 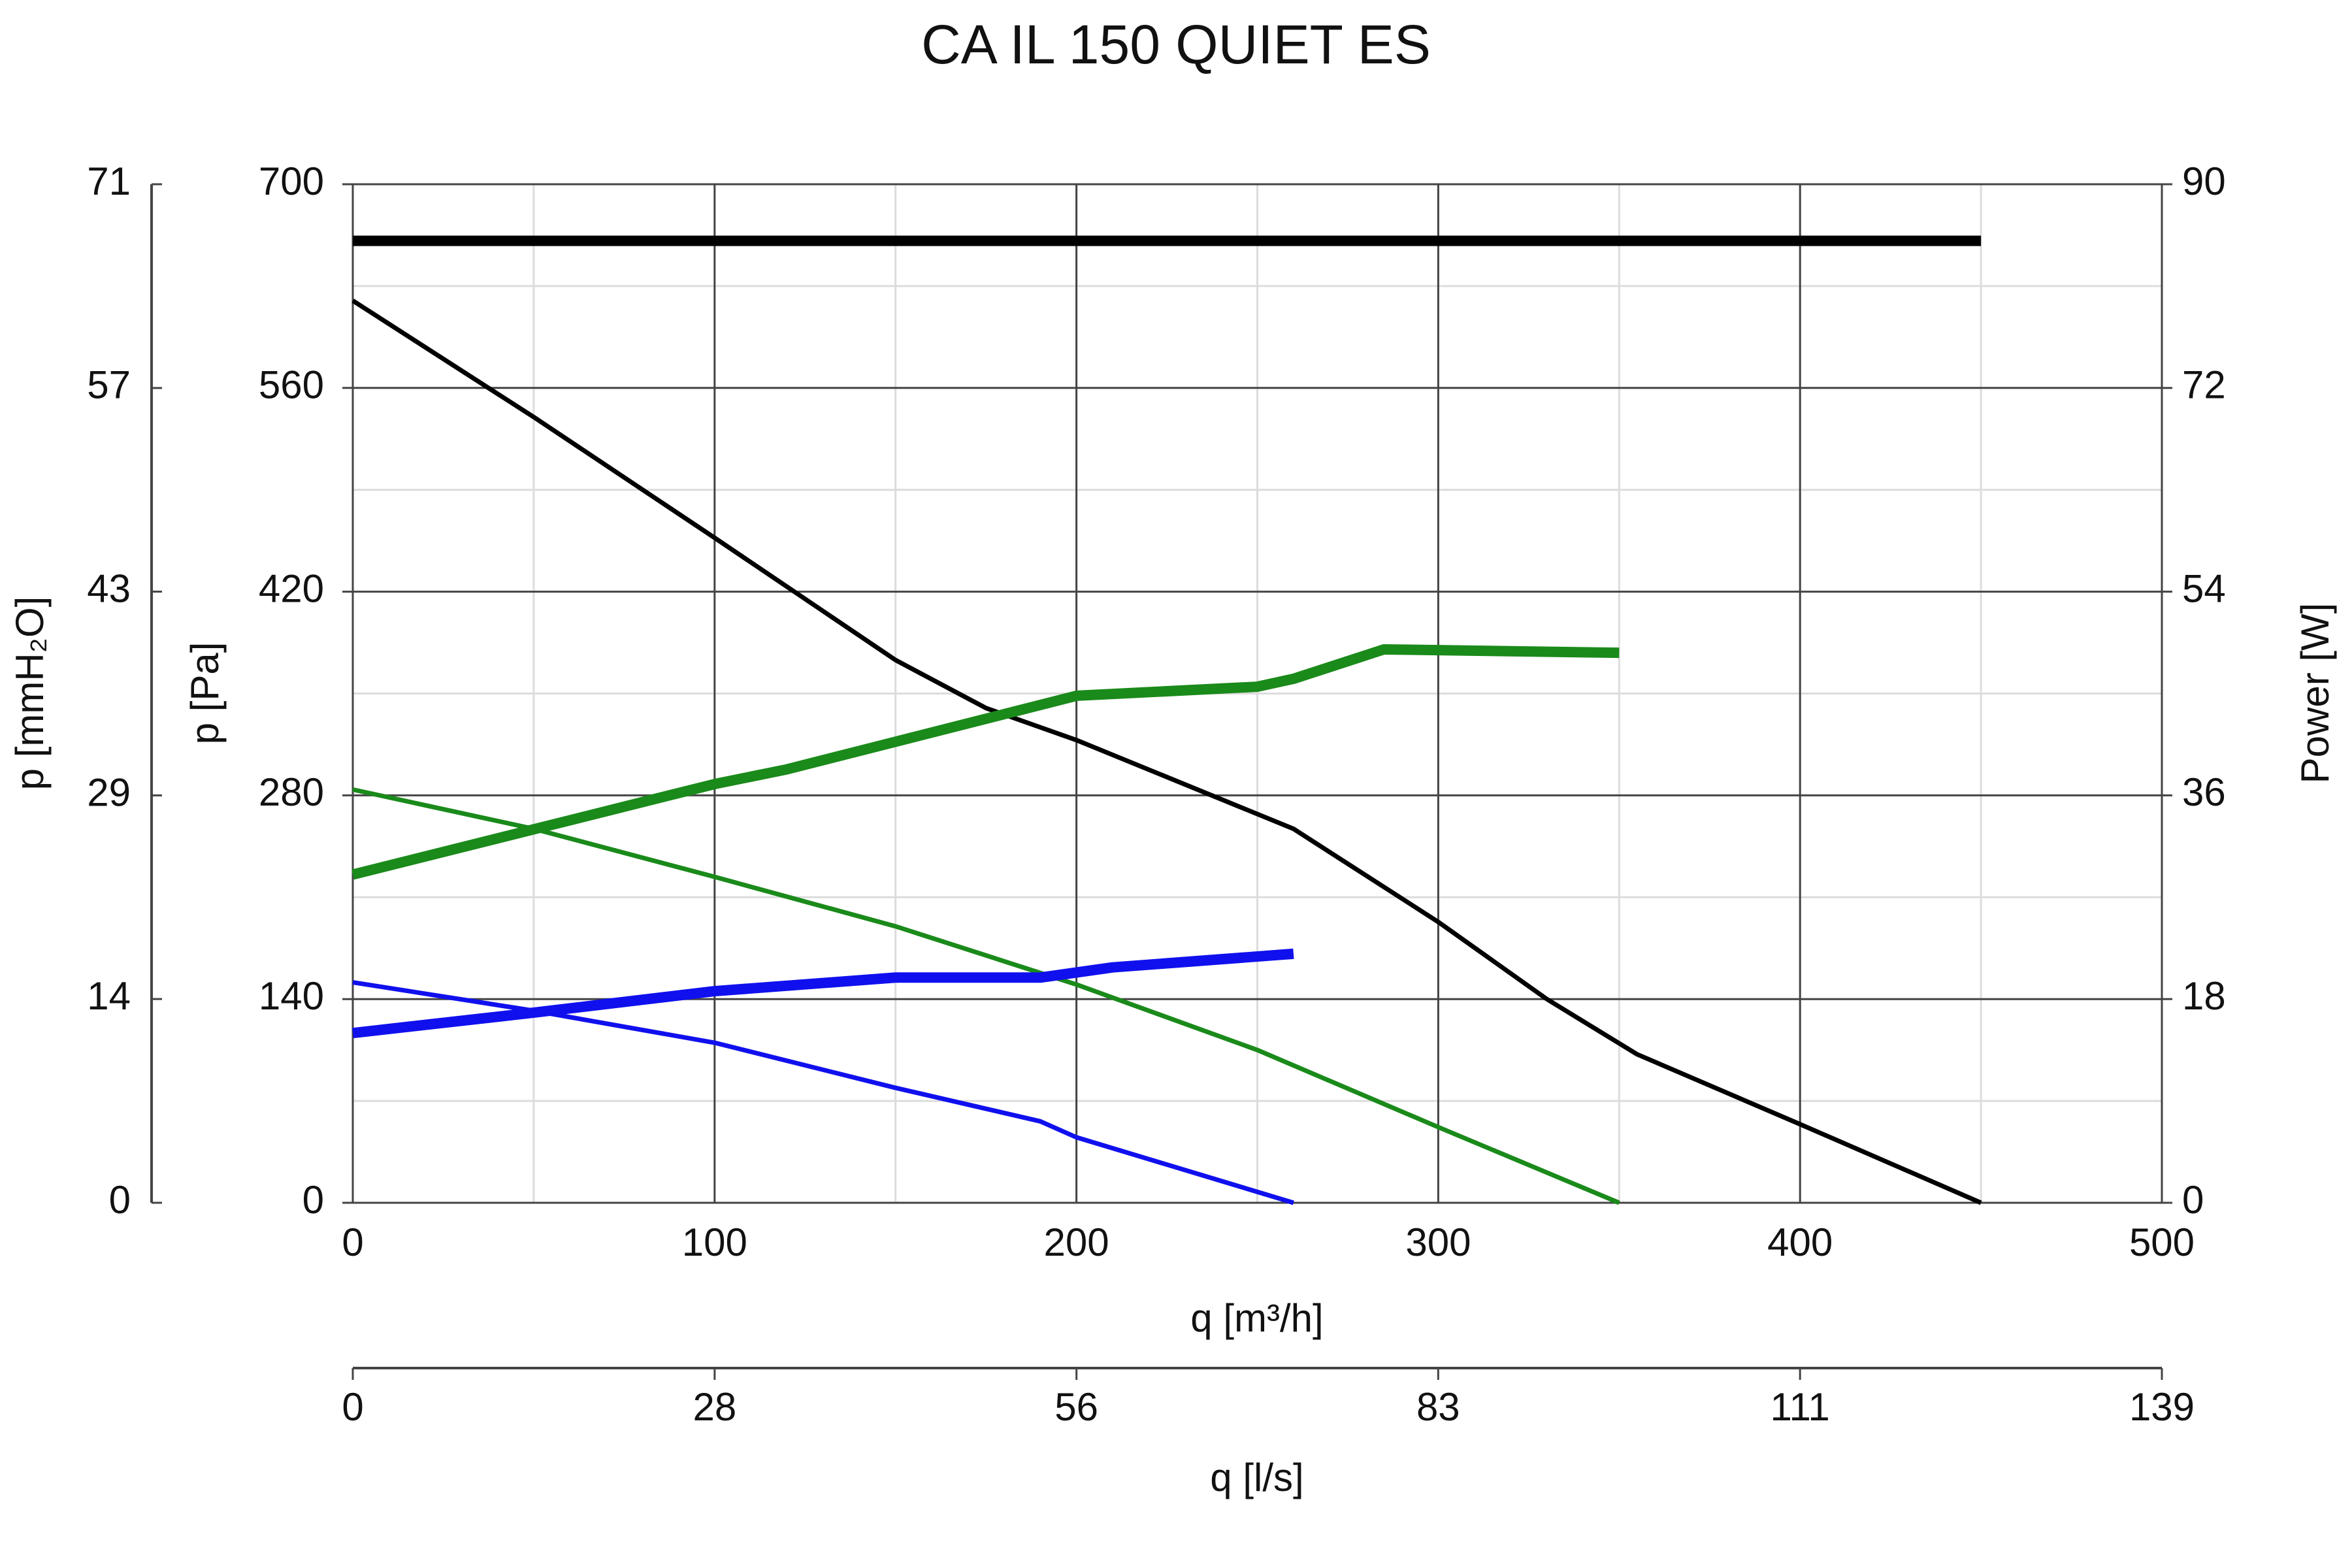 I want to click on y2-axis-label: Power [W], so click(x=2315, y=693).